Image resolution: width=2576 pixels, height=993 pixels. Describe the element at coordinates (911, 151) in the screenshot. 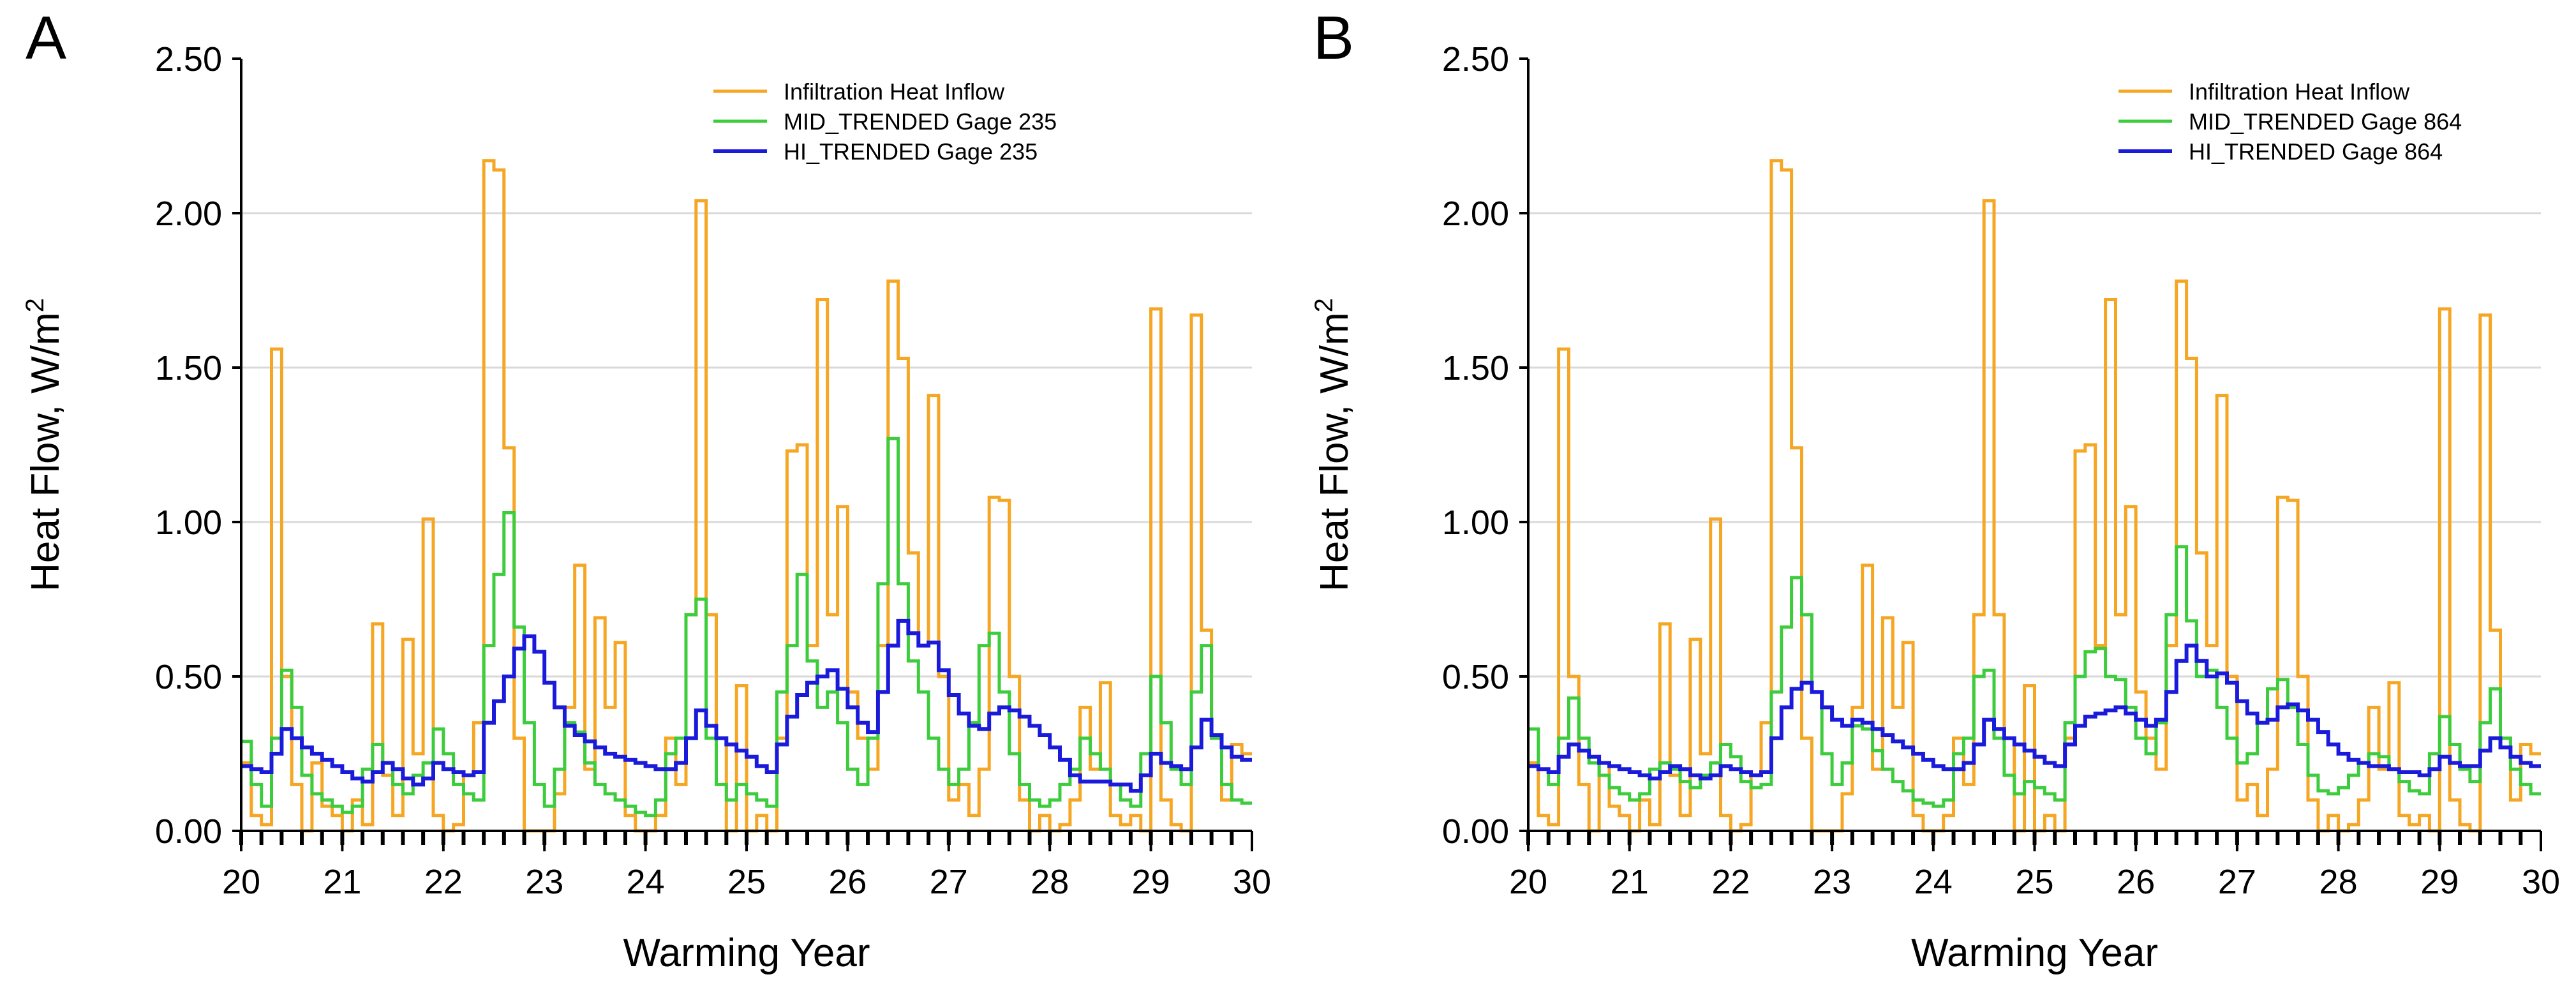

I see `legend-label-hi: HI_TRENDED Gage 235` at that location.